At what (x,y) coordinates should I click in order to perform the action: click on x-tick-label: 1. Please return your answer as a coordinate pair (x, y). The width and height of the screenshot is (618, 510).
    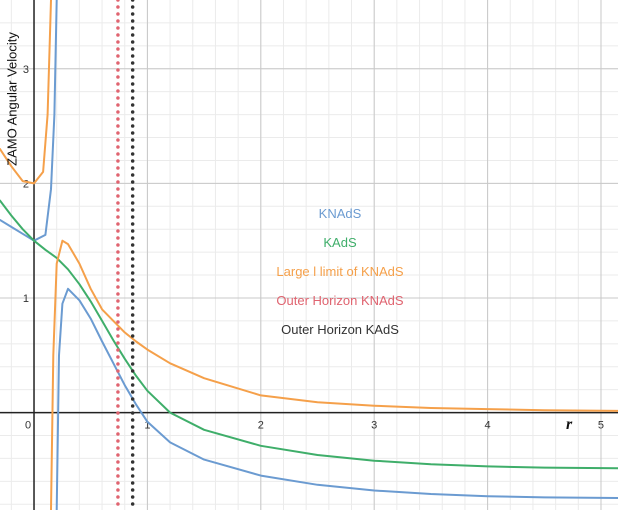
    Looking at the image, I should click on (147, 426).